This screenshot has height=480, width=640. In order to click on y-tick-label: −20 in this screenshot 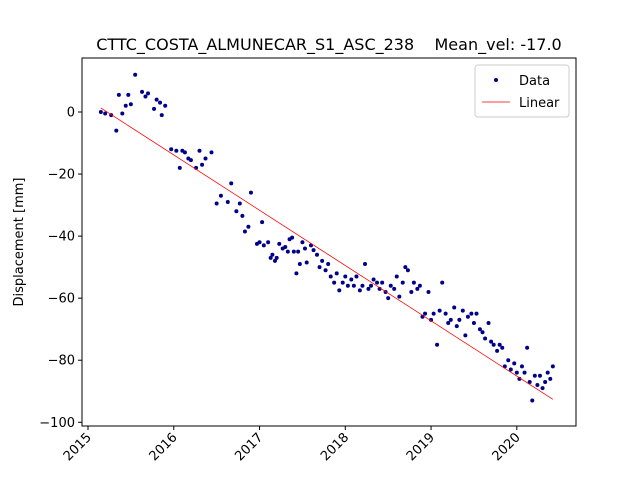, I will do `click(61, 175)`.